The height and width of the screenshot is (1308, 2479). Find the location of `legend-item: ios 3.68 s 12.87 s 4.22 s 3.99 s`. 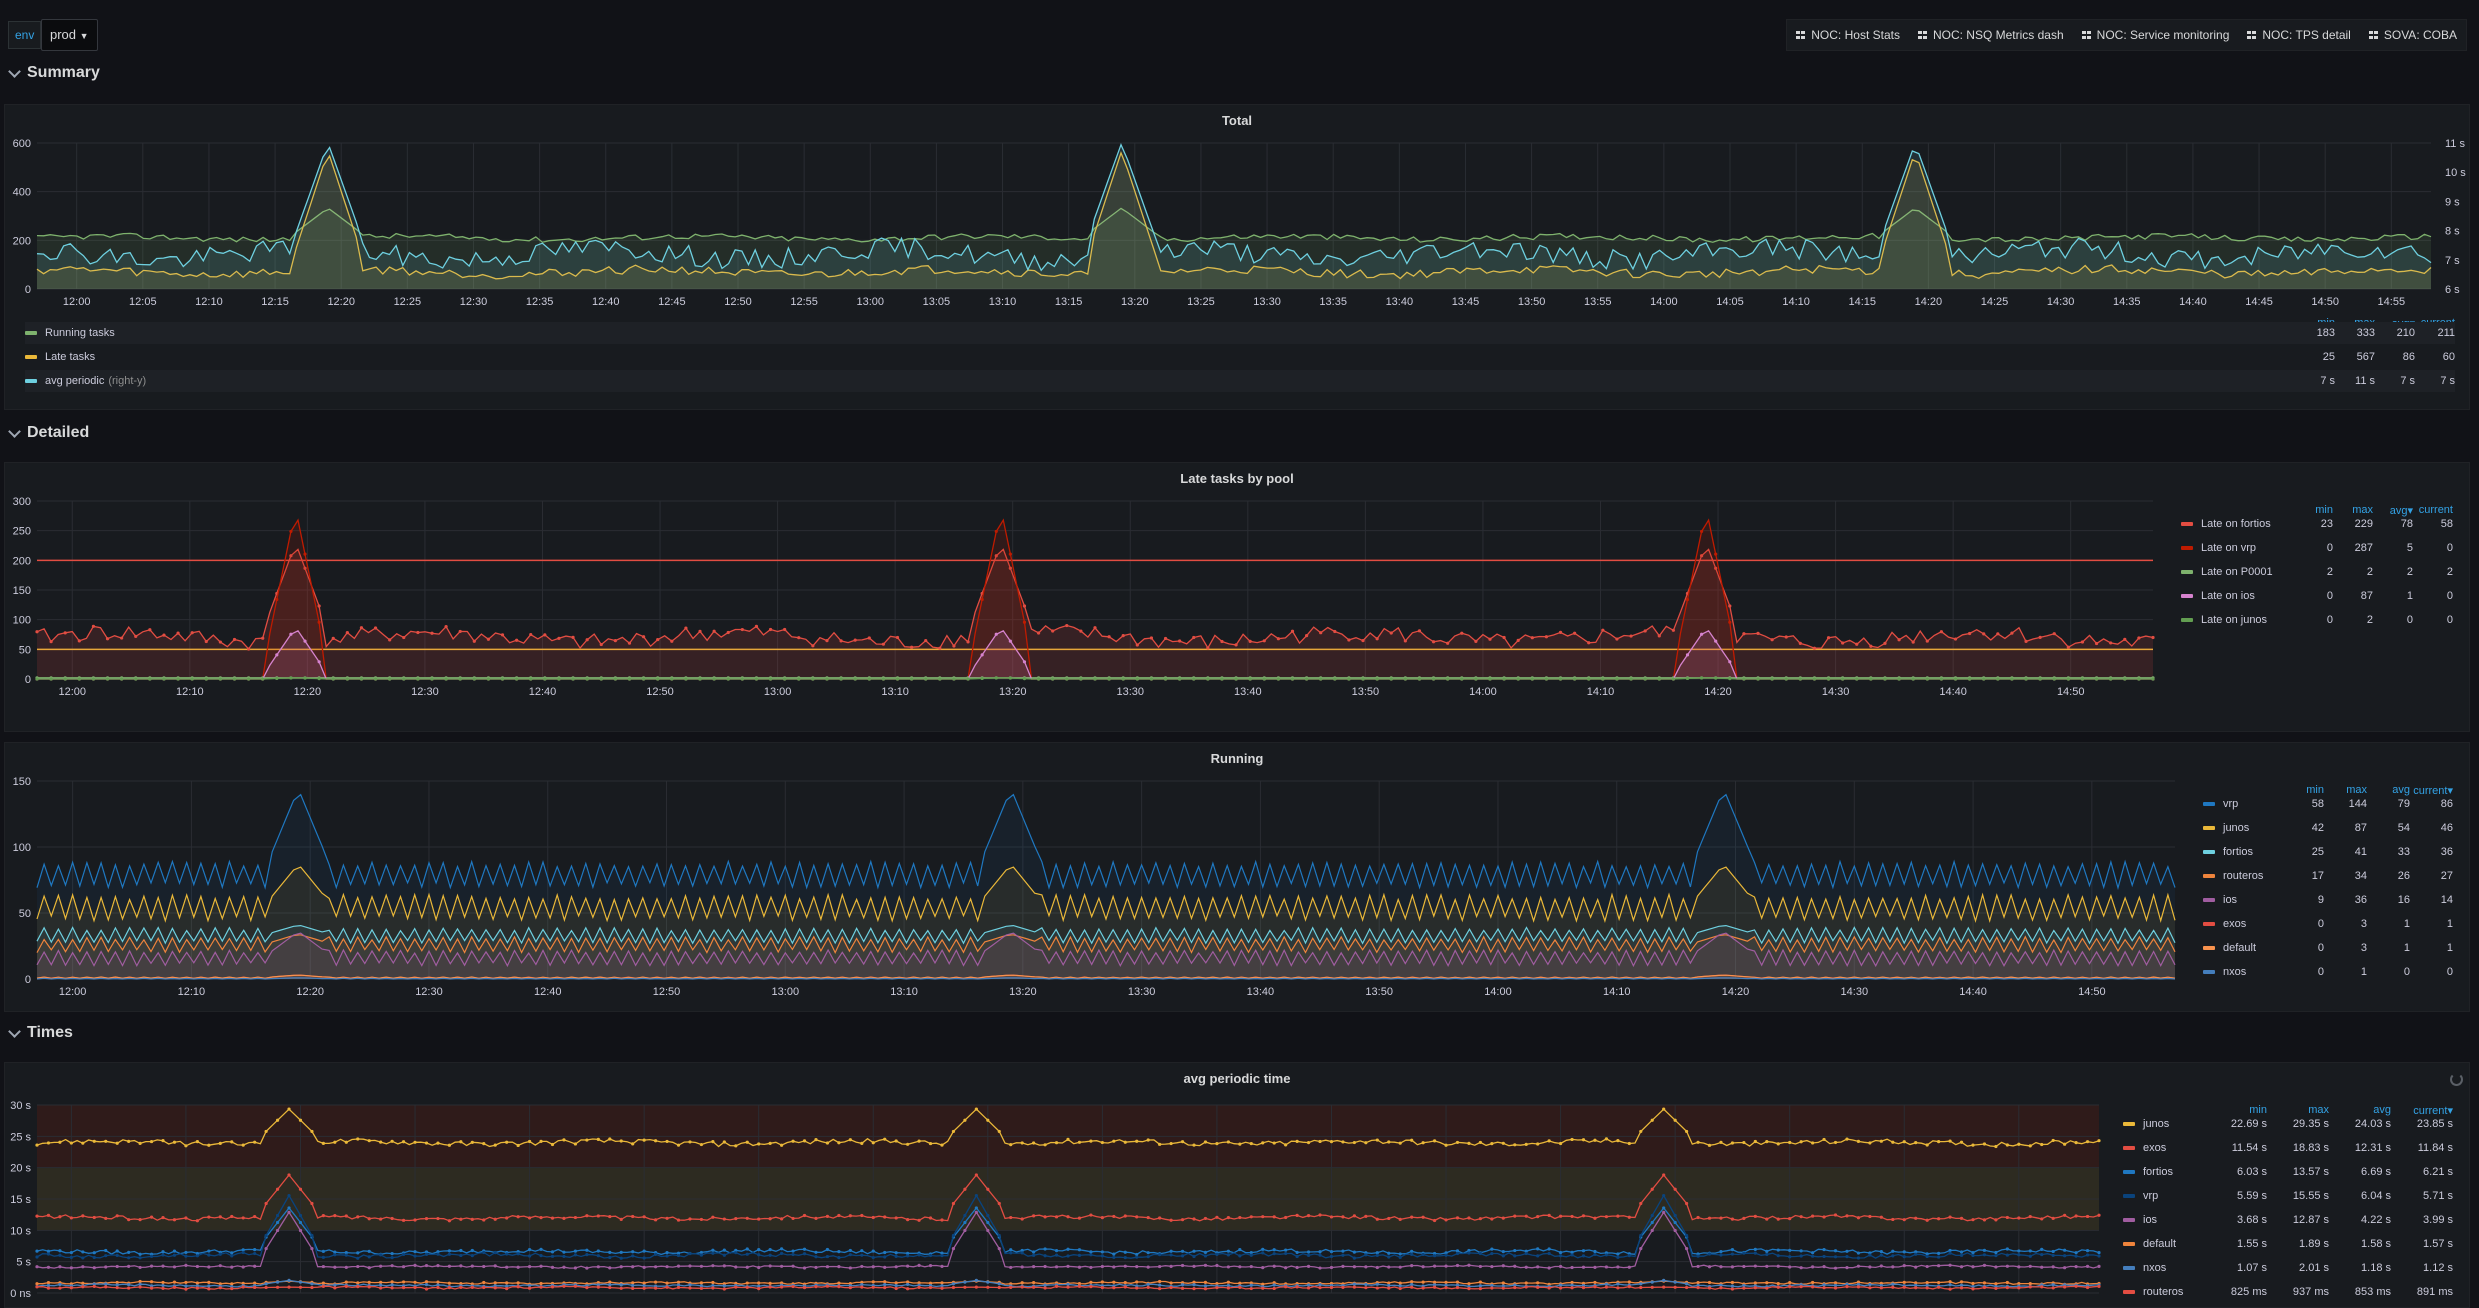

legend-item: ios 3.68 s 12.87 s 4.22 s 3.99 s is located at coordinates (2288, 1220).